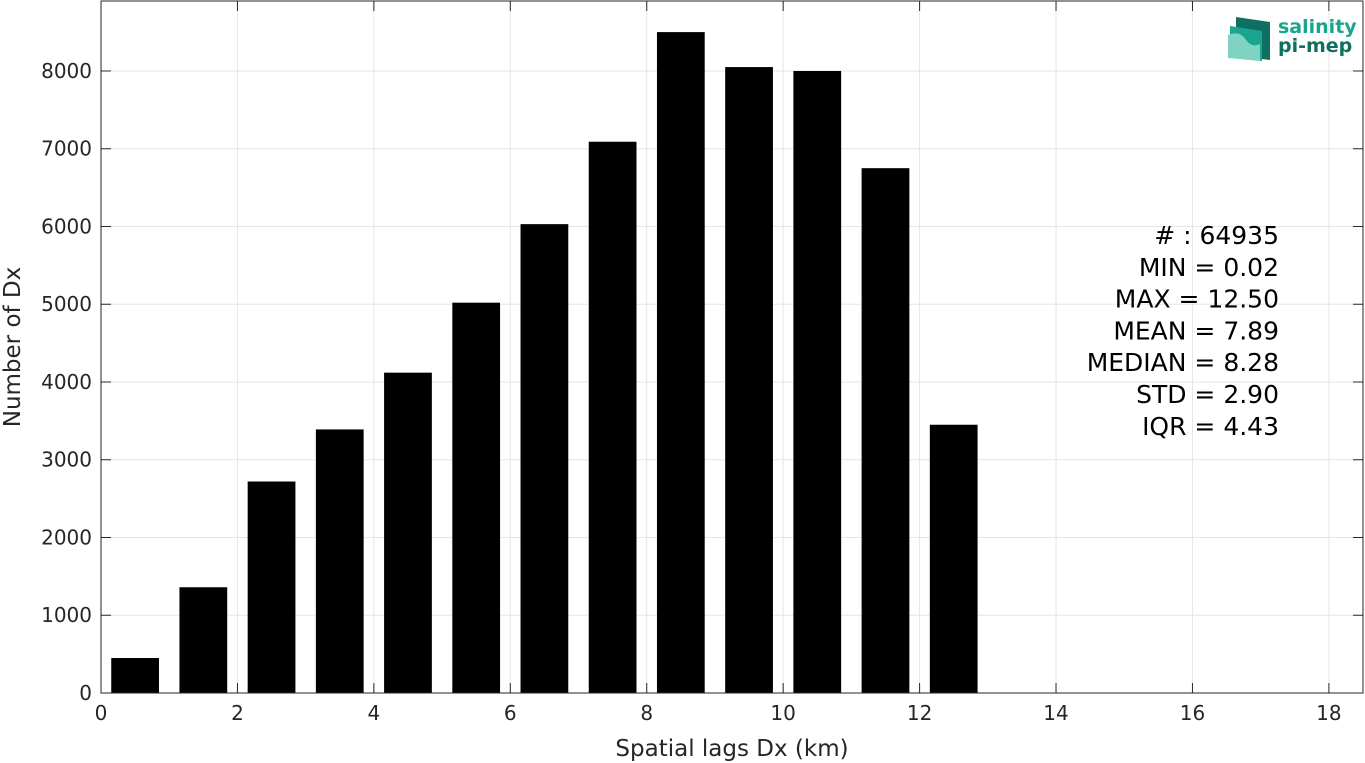 This screenshot has width=1365, height=763. I want to click on x-tick-label: 2, so click(237, 713).